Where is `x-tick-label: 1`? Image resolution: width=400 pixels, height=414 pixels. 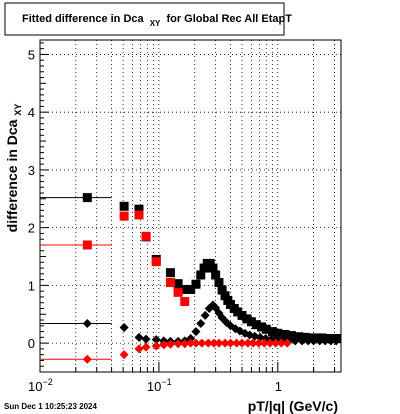 x-tick-label: 1 is located at coordinates (278, 386).